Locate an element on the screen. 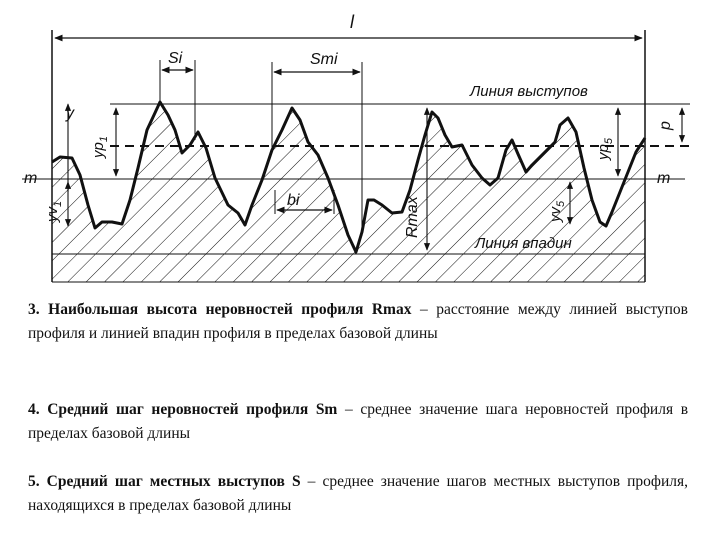 Image resolution: width=720 pixels, height=540 pixels. definition-s-term: 5. Средний шаг местных выступов S is located at coordinates (164, 481).